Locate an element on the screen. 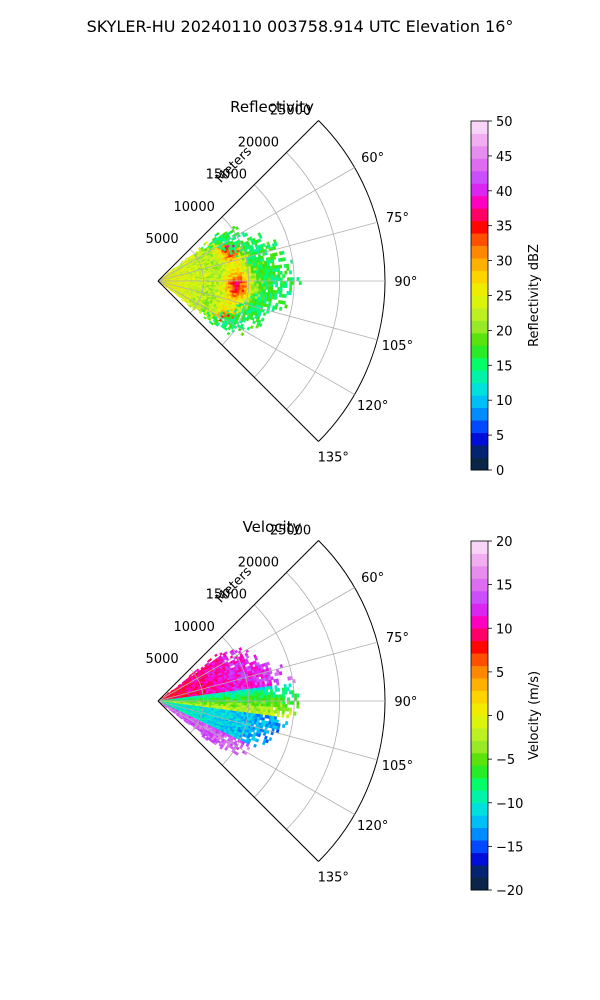 Image resolution: width=600 pixels, height=1000 pixels. colorbar-tick-label: −5 is located at coordinates (505, 760).